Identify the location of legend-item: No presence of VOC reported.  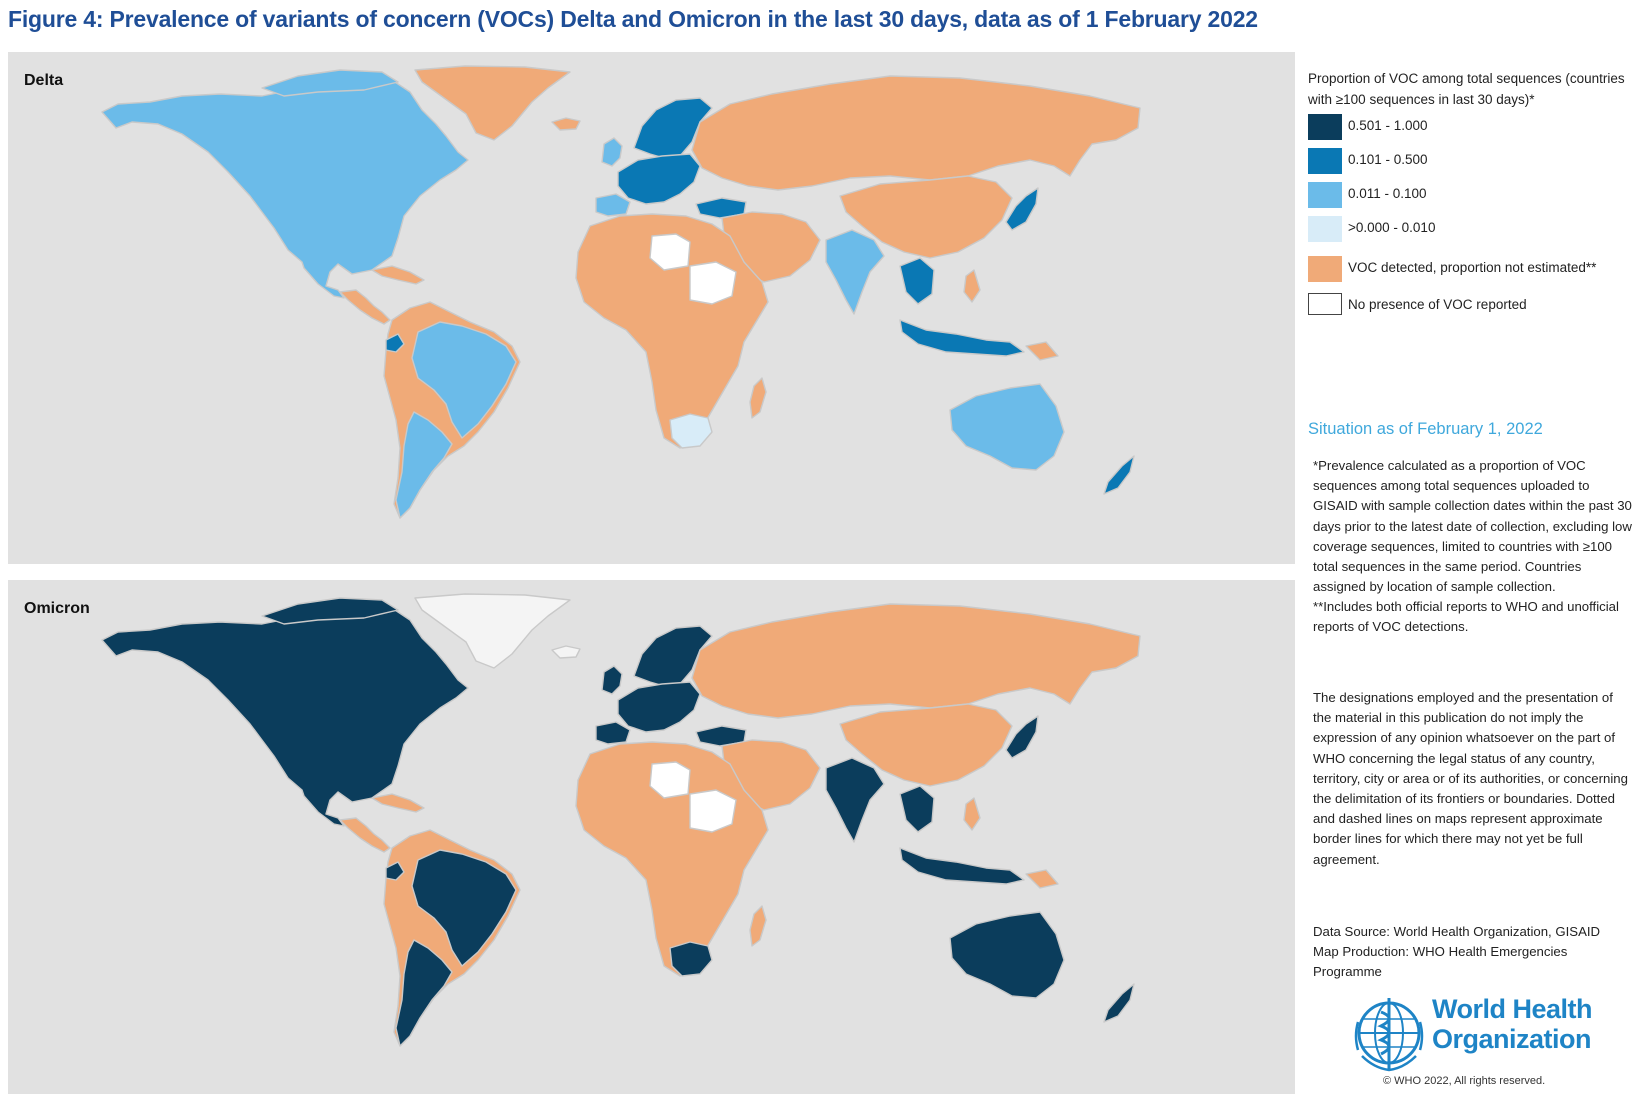
(1470, 306).